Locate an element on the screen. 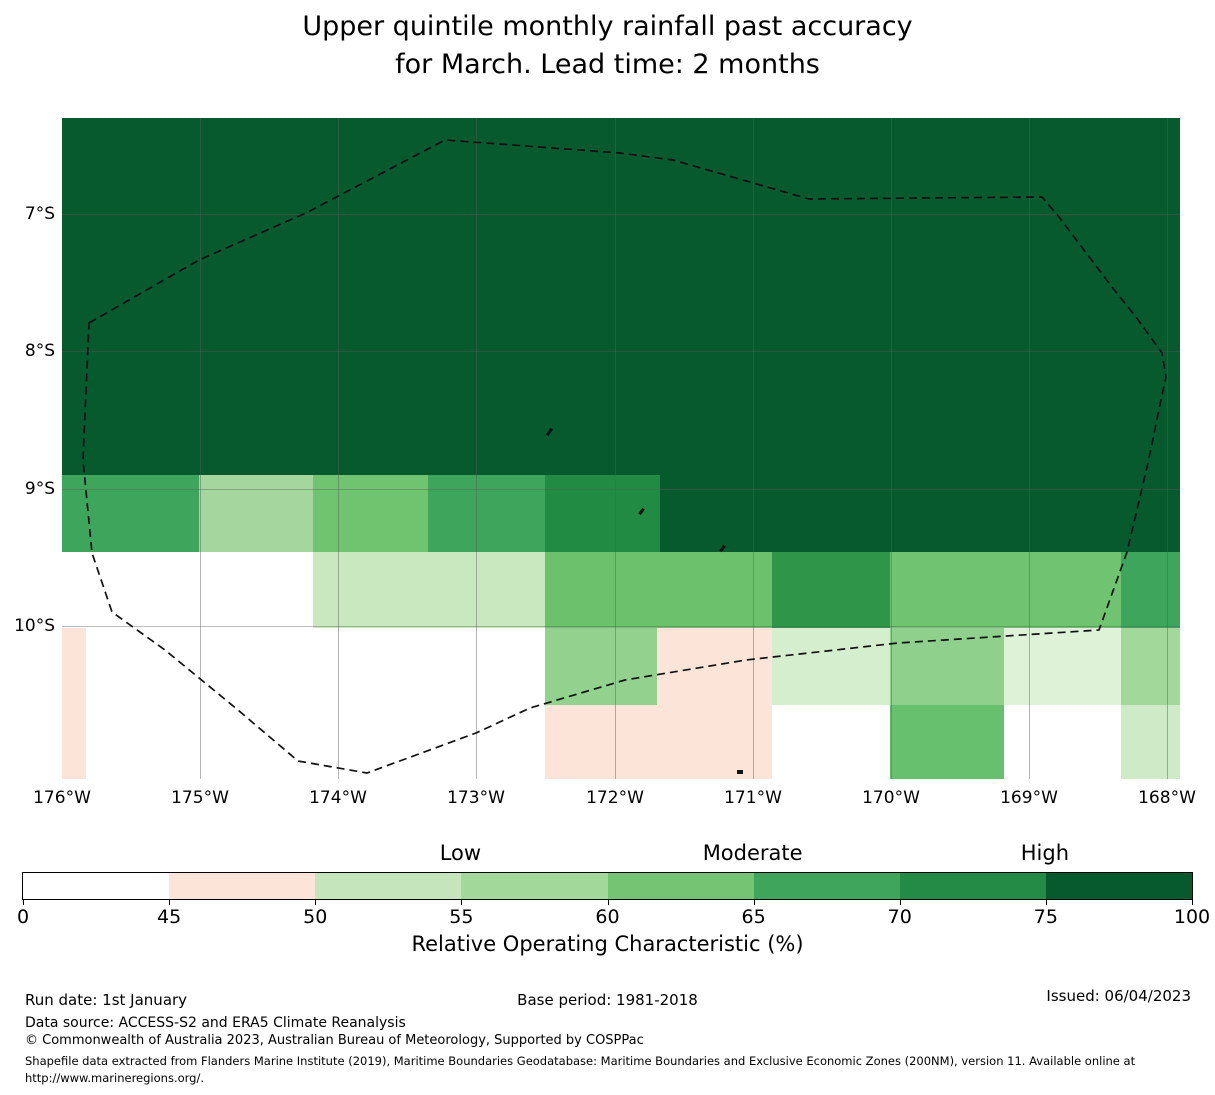  colorbar-tick-label: 100 is located at coordinates (1192, 917).